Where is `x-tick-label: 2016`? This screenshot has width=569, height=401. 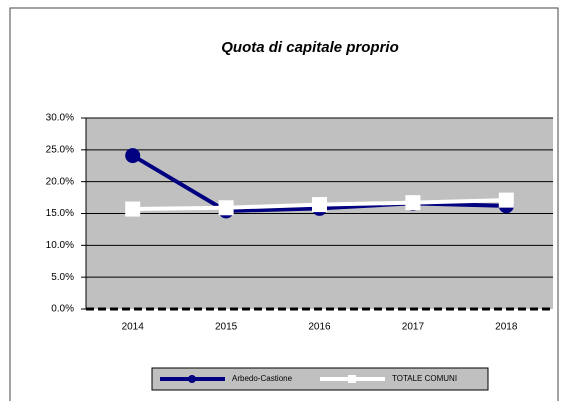
x-tick-label: 2016 is located at coordinates (319, 327).